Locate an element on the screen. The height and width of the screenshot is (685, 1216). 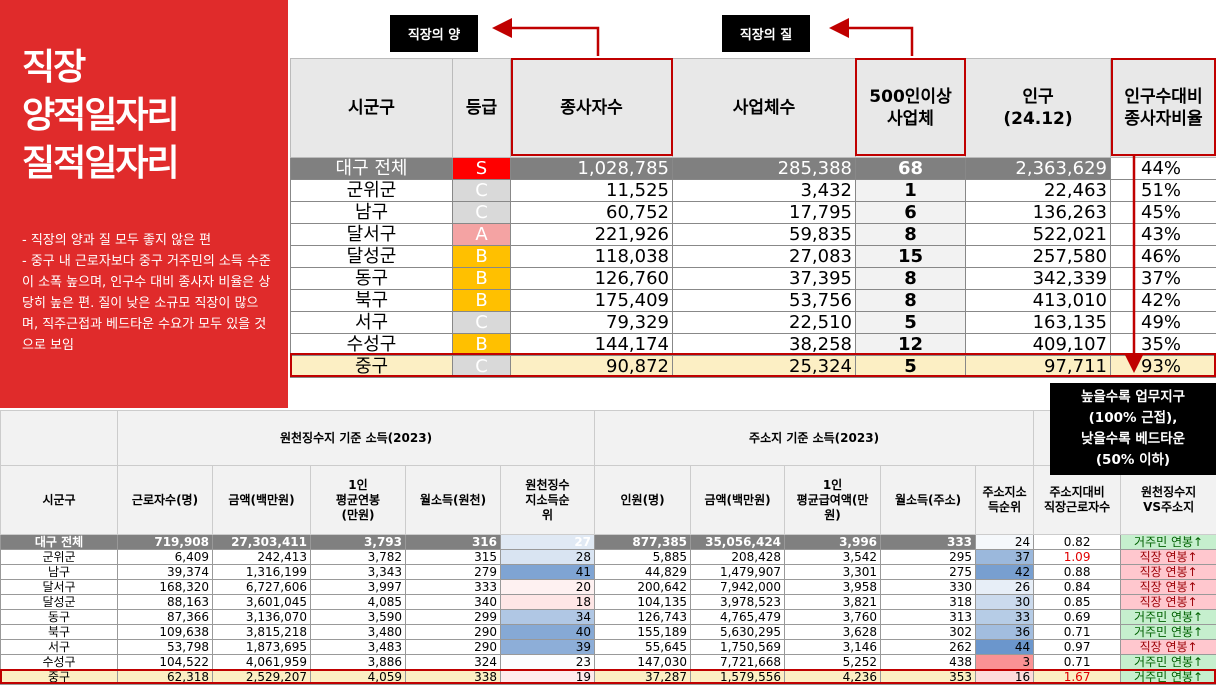
cell: 51% is located at coordinates (1163, 191).